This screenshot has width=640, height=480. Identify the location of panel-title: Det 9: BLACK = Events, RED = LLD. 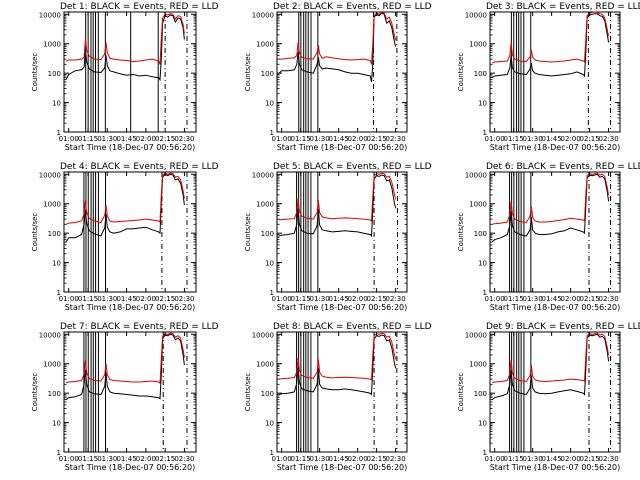
(563, 327).